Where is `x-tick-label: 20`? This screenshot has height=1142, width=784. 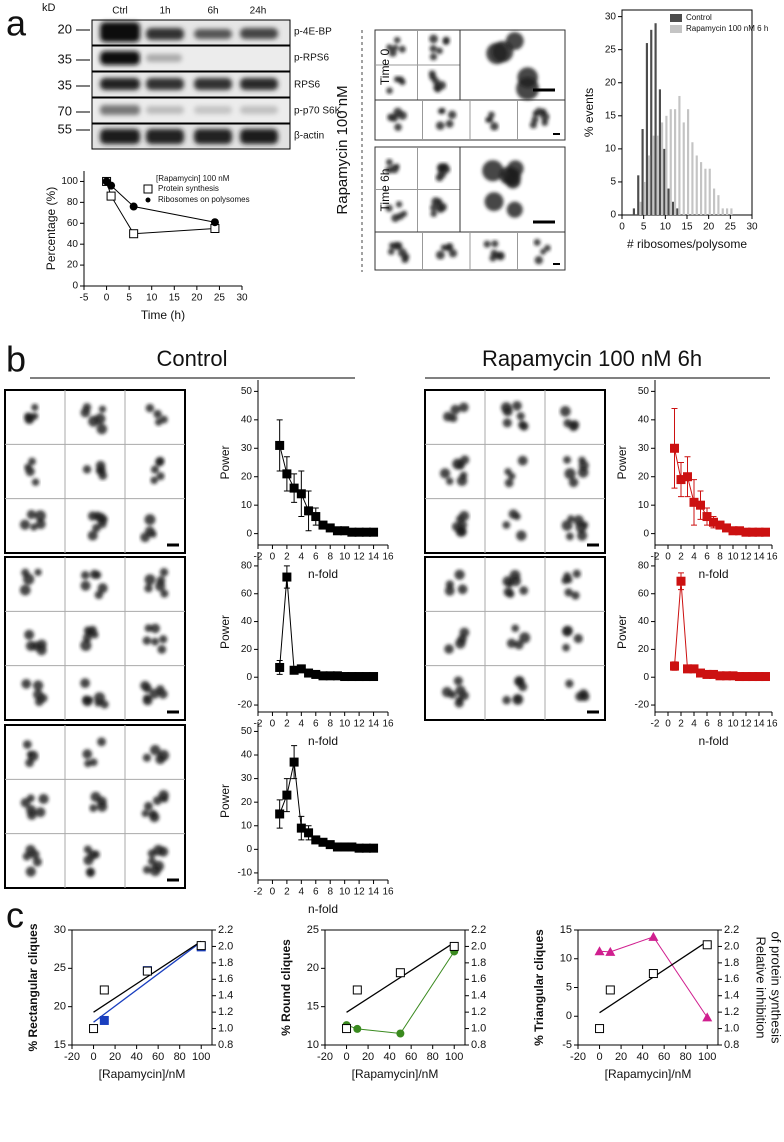
x-tick-label: 20 is located at coordinates (115, 1057).